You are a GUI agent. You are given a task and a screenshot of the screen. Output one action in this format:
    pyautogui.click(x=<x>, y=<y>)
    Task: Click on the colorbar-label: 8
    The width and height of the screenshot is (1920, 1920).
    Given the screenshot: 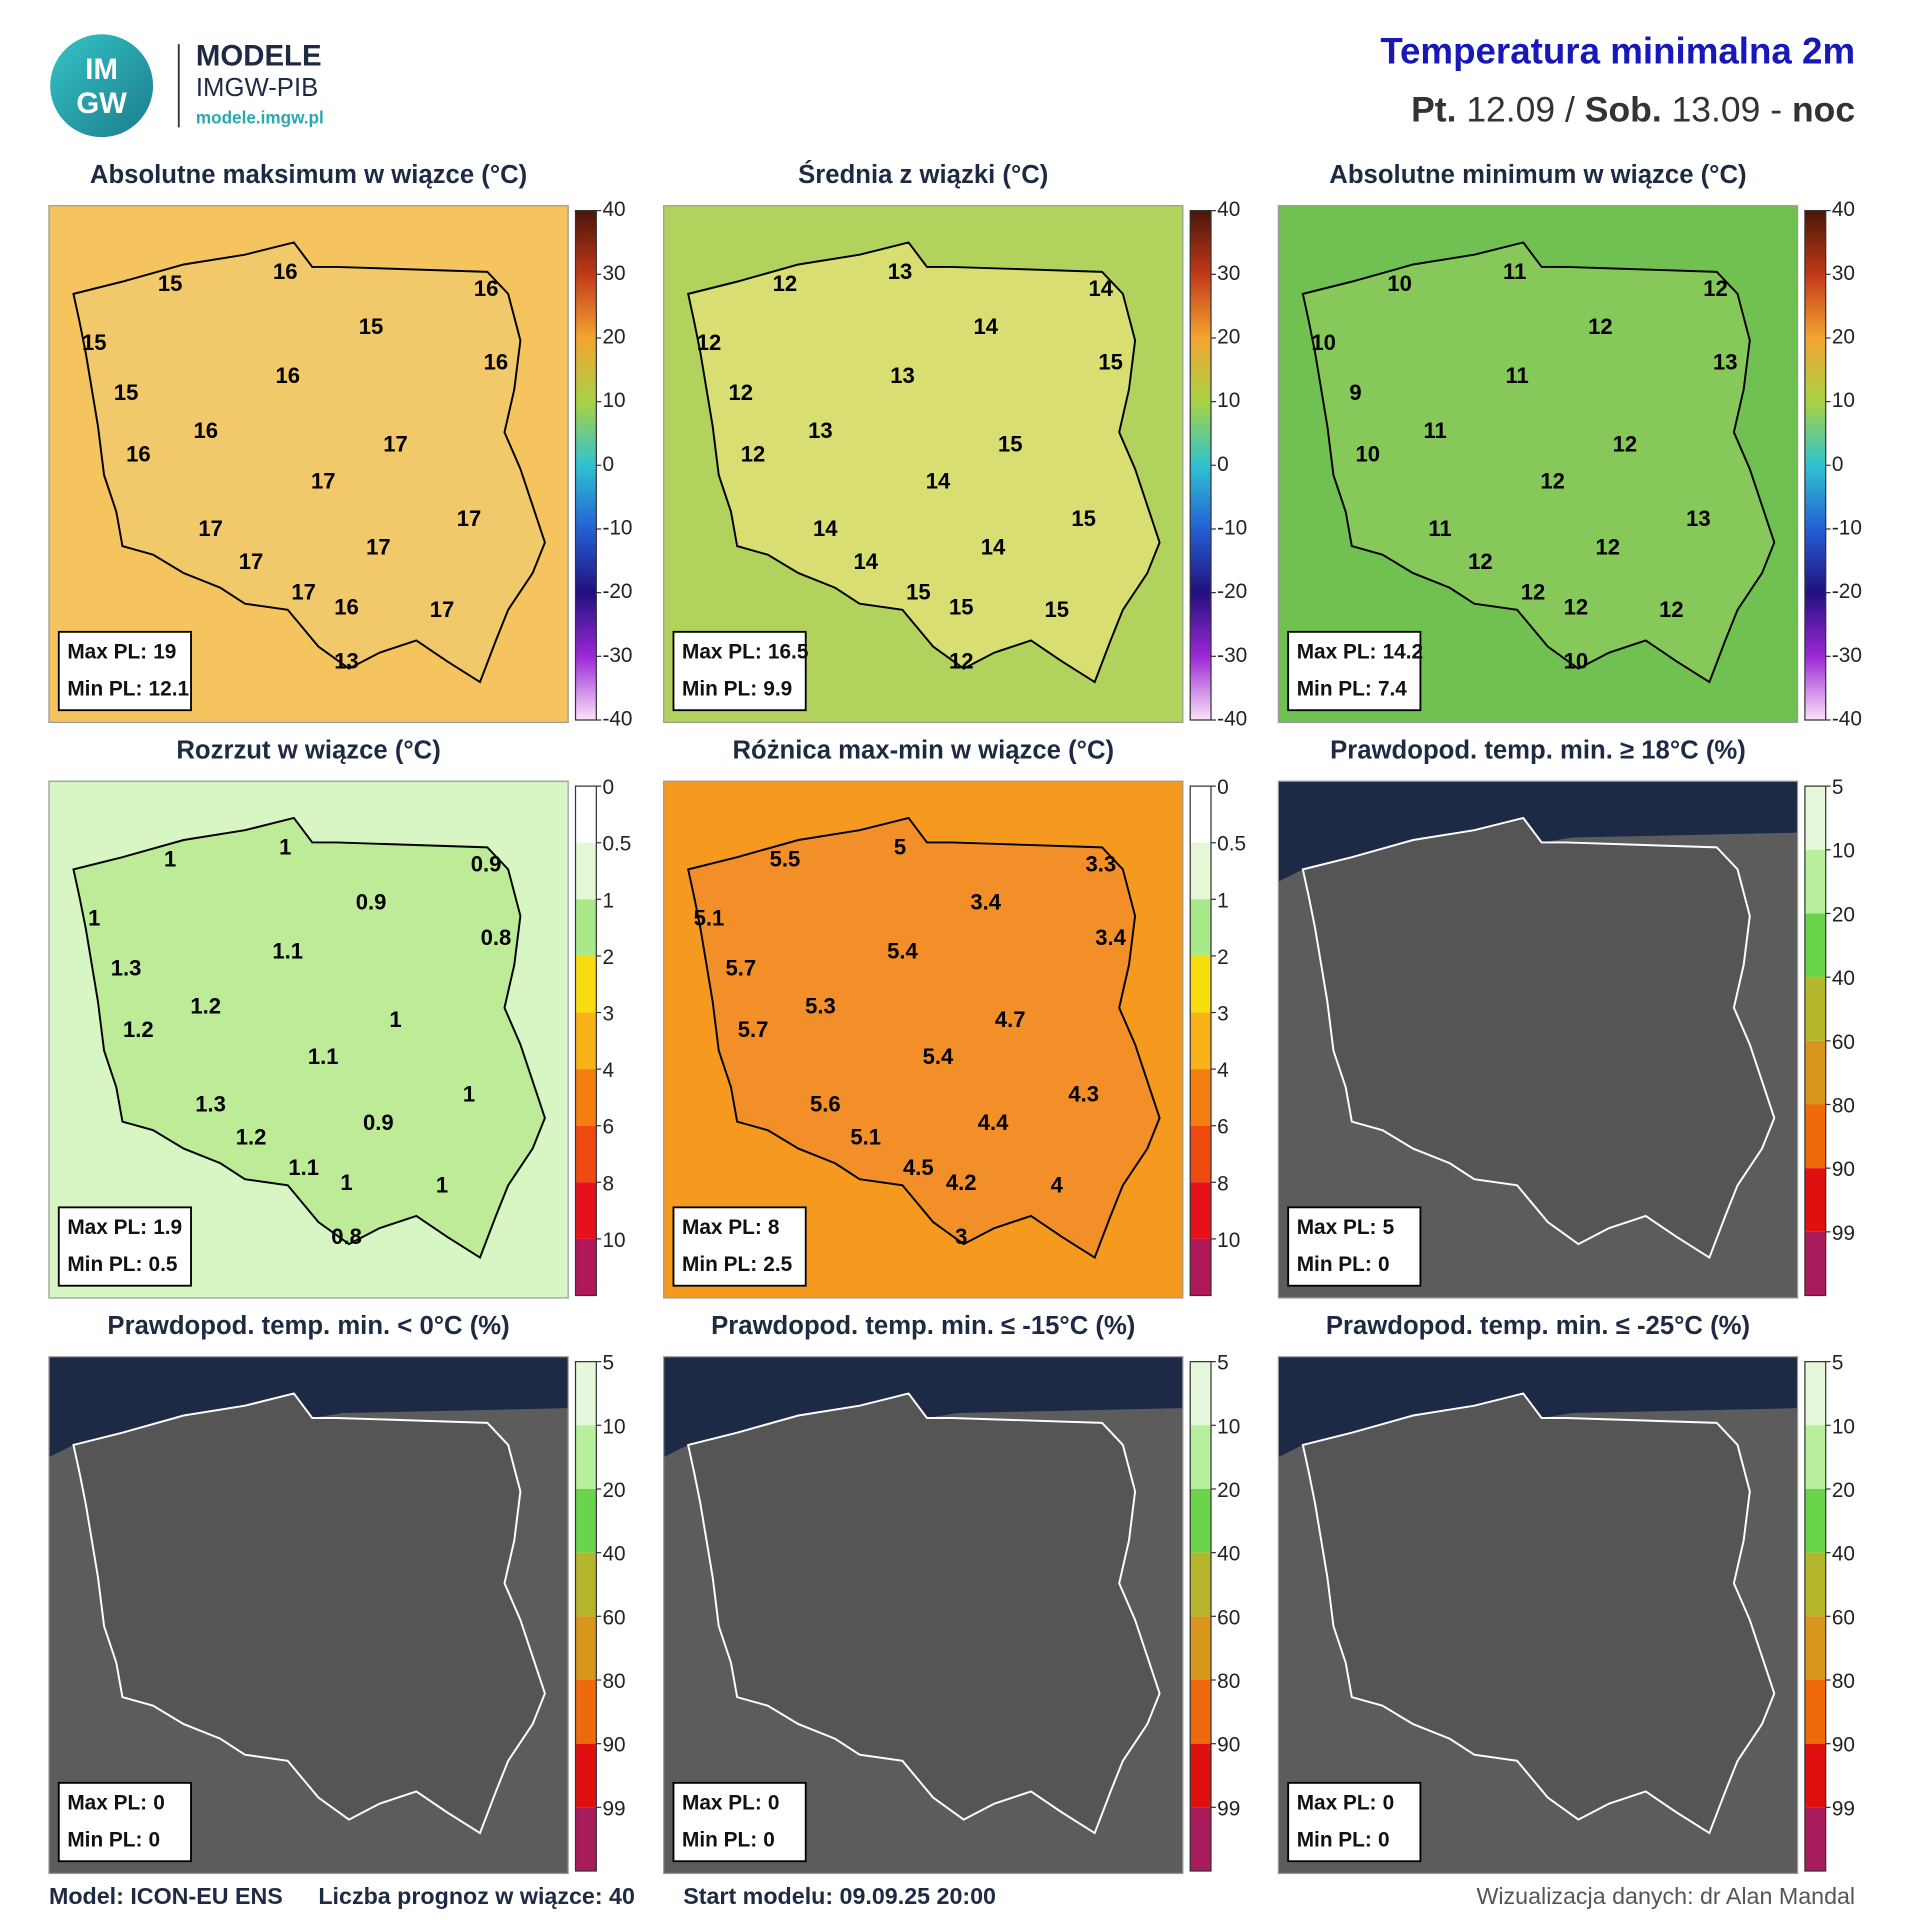 What is the action you would take?
    pyautogui.click(x=1223, y=1183)
    